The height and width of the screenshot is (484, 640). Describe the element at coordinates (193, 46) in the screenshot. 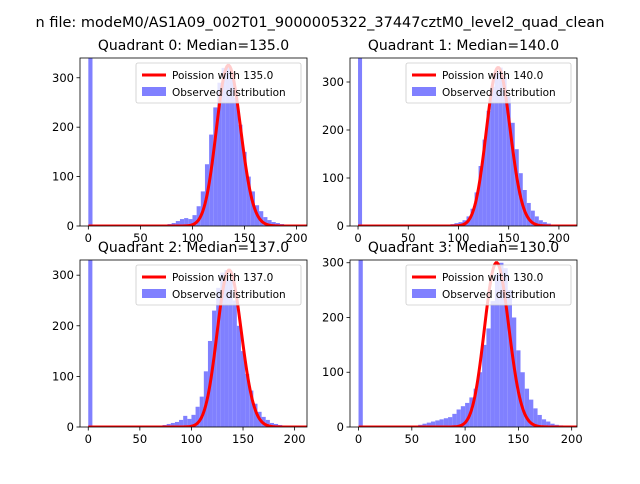

I see `subplot-title: Quadrant 0: Median=135.0` at that location.